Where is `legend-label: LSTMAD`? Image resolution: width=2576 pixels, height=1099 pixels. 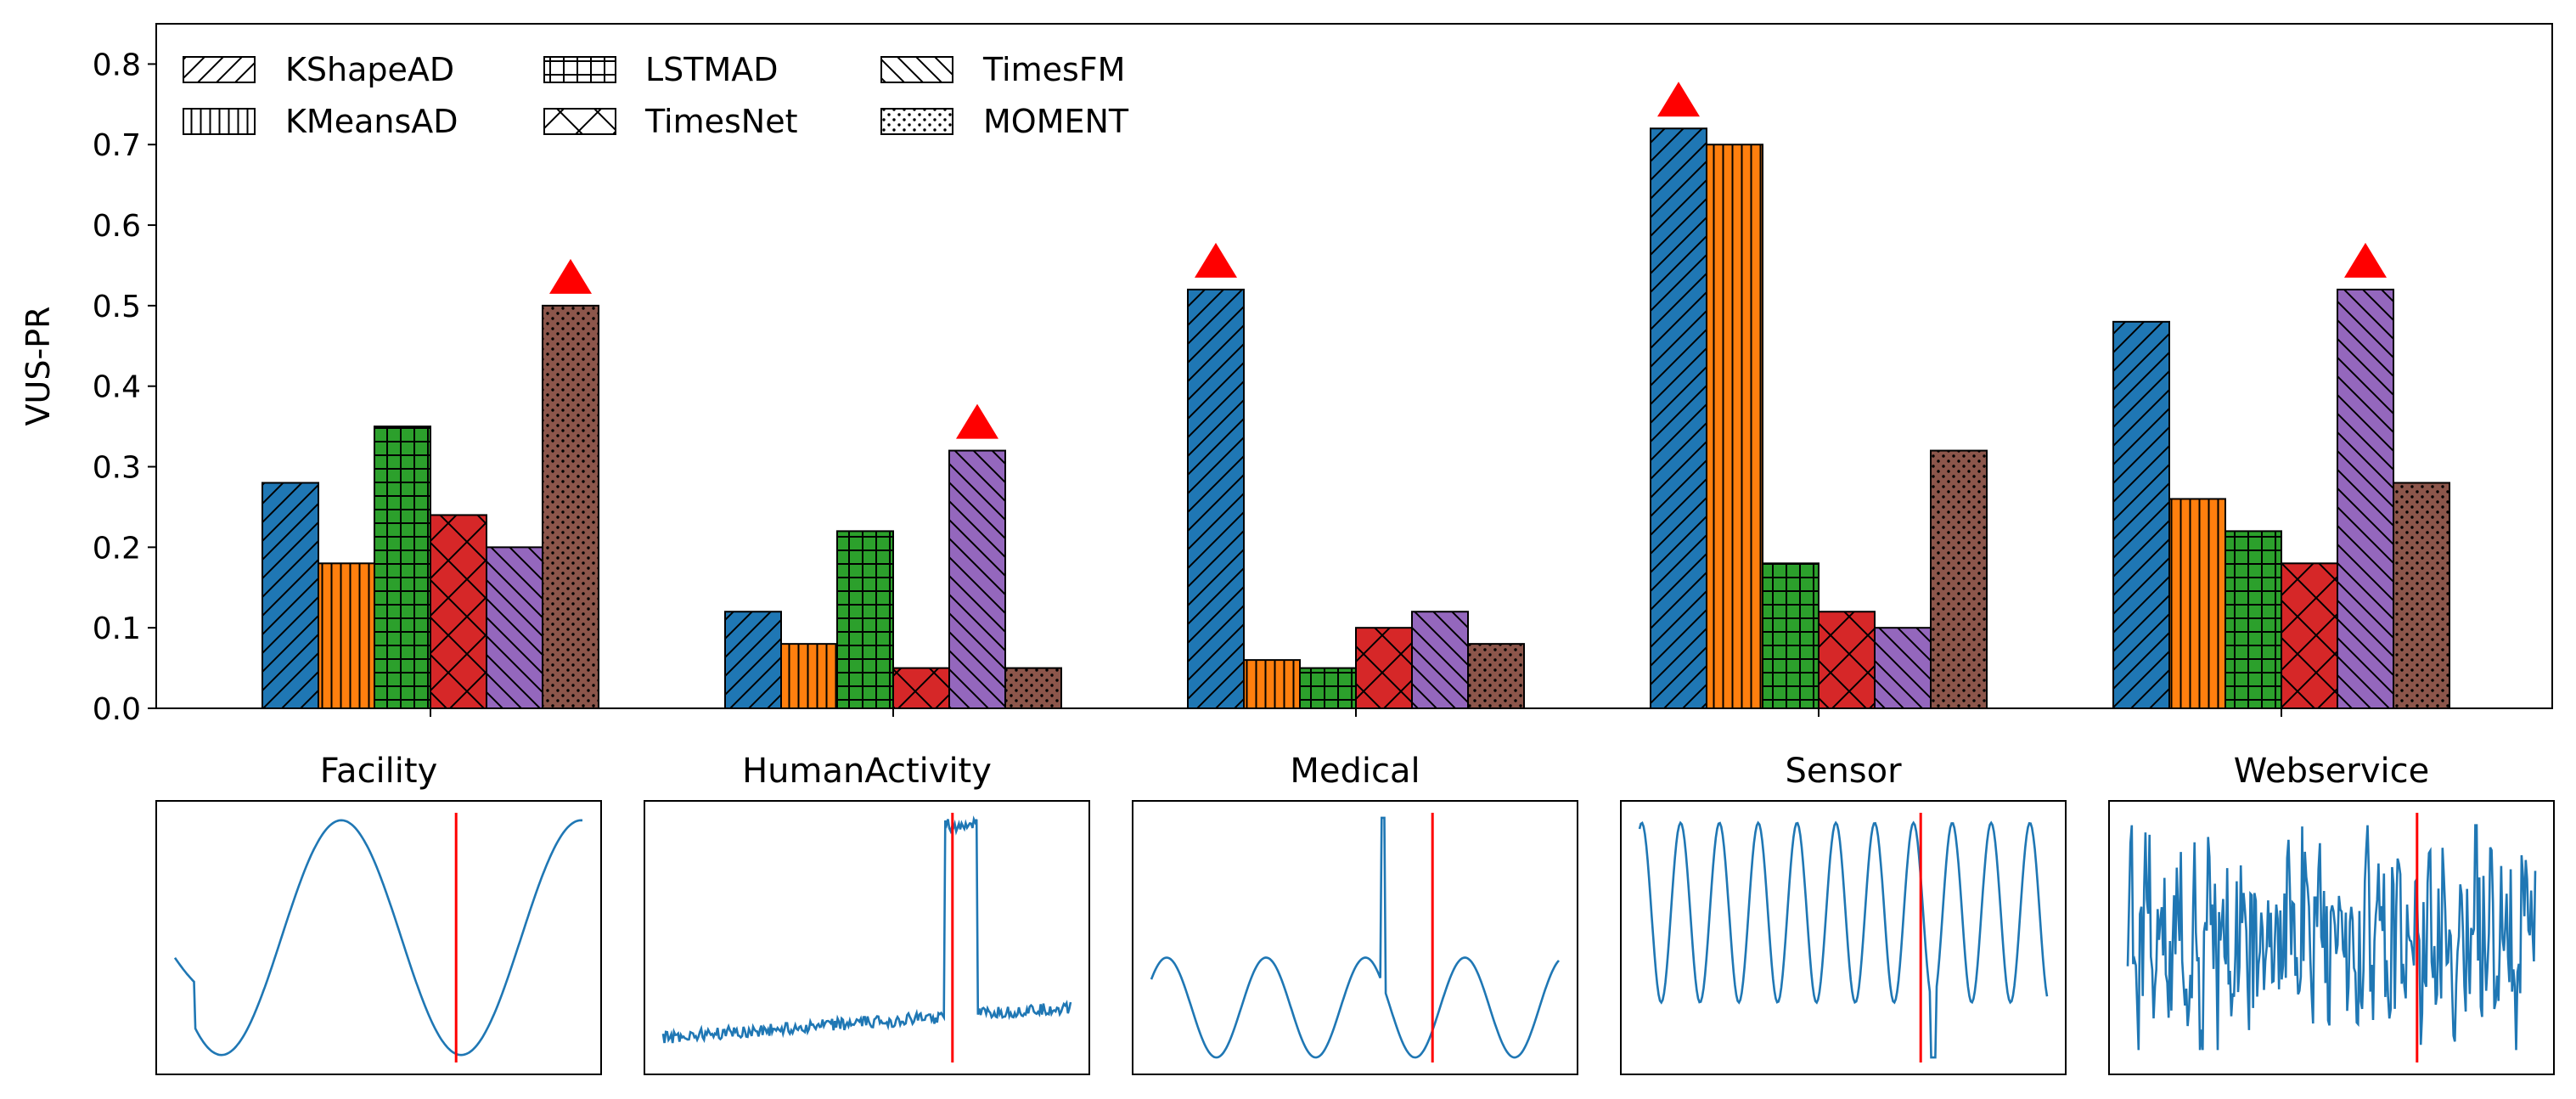
legend-label: LSTMAD is located at coordinates (712, 69).